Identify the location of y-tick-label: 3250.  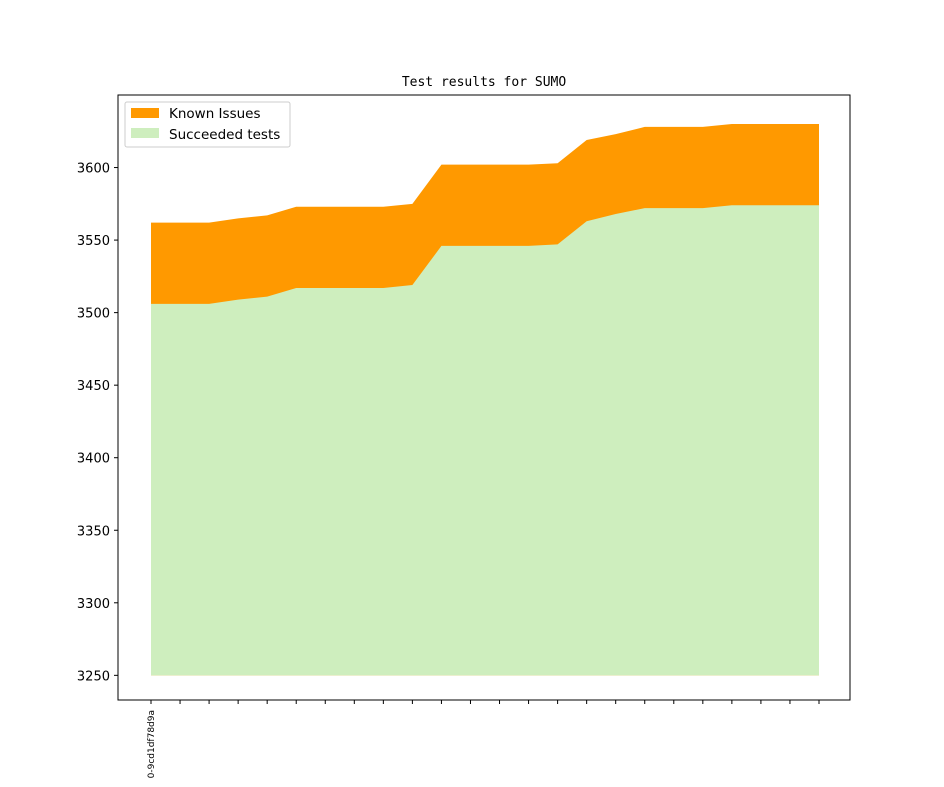
(93, 676).